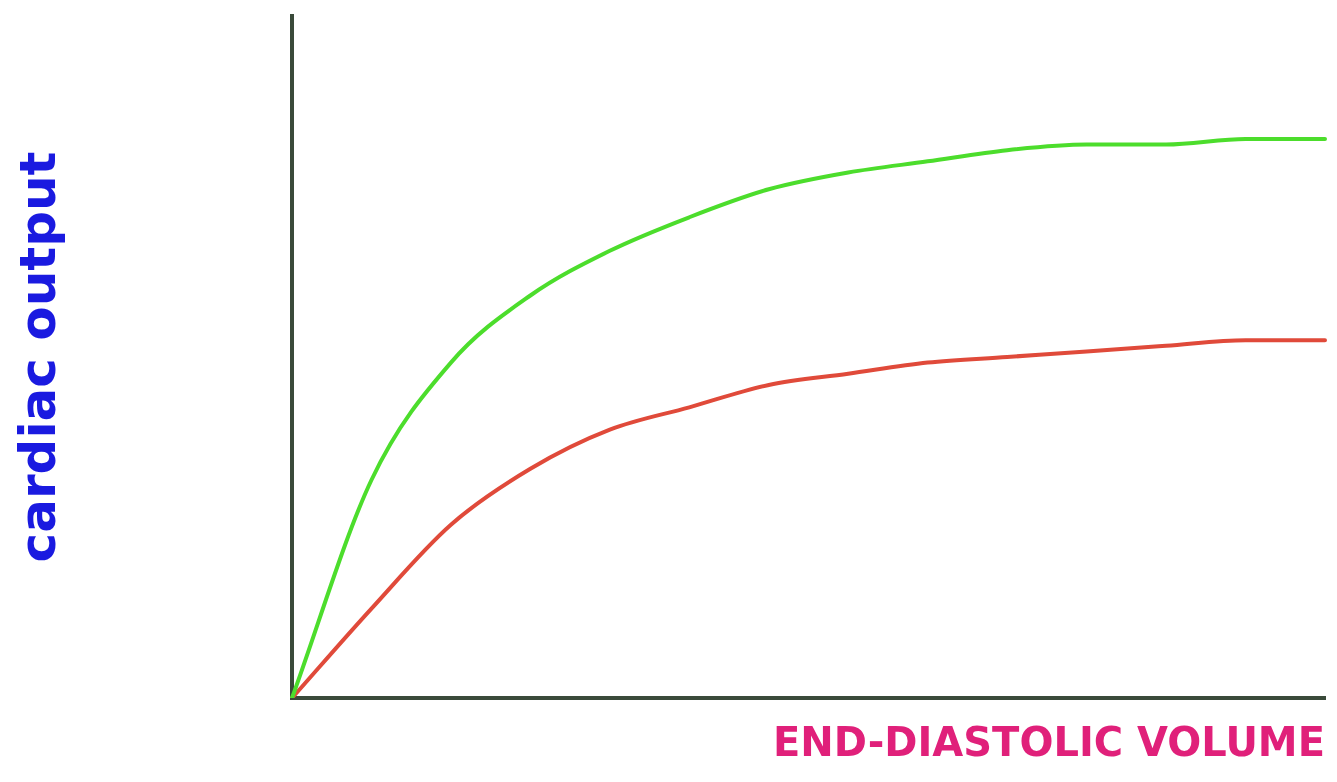  I want to click on y-axis-title: cardiac output, so click(37, 357).